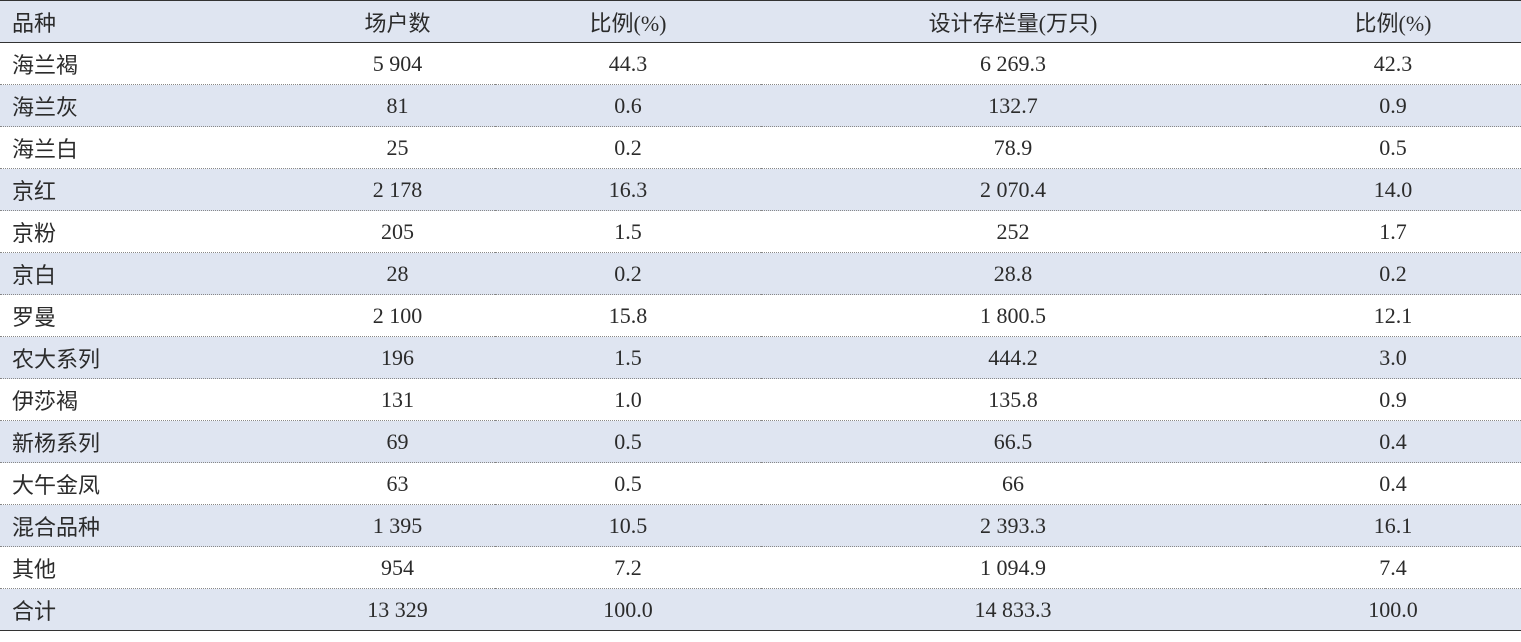 The image size is (1521, 642). Describe the element at coordinates (397, 315) in the screenshot. I see `table-cell: 2 100` at that location.